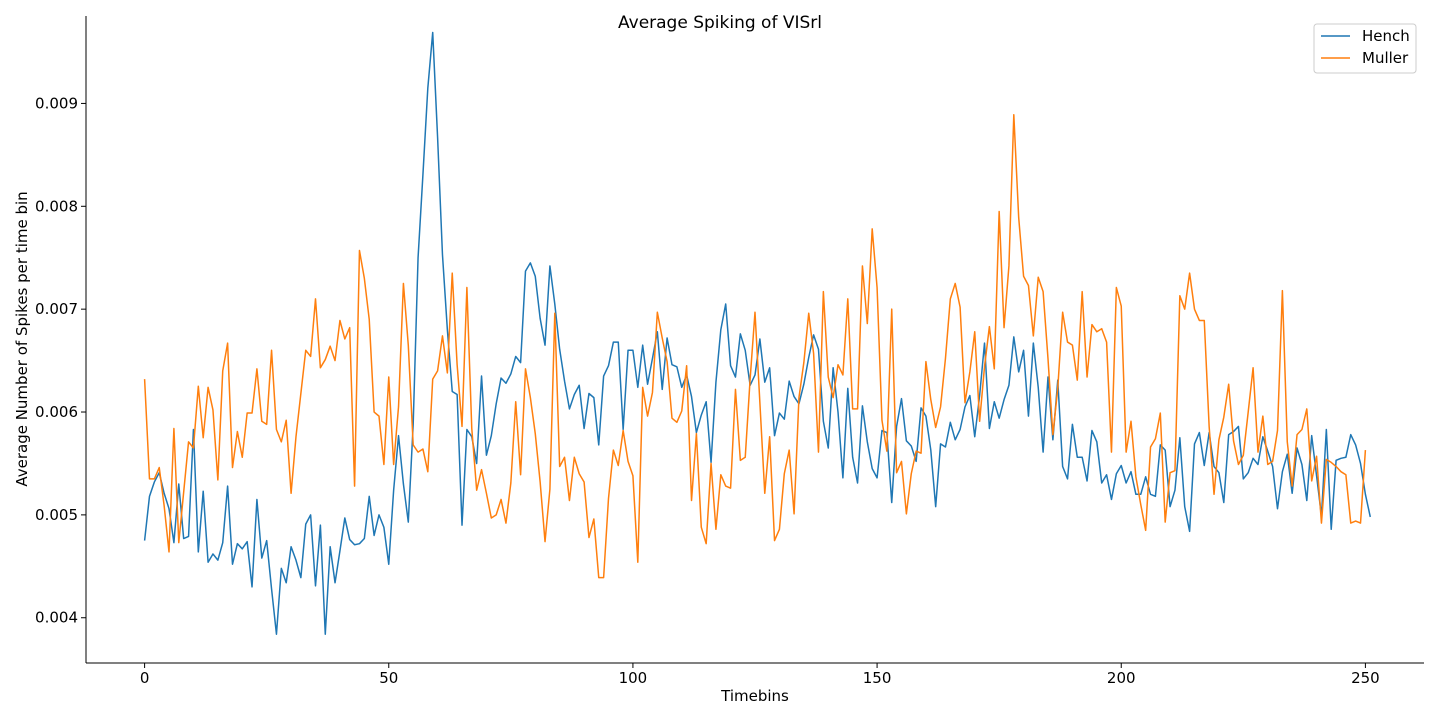  What do you see at coordinates (1121, 678) in the screenshot?
I see `x-tick-label: 200` at bounding box center [1121, 678].